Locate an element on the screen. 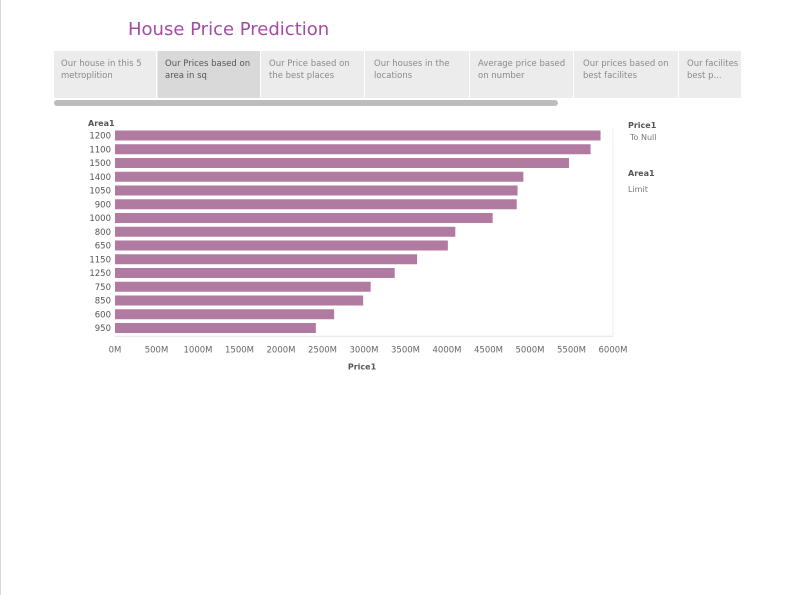 This screenshot has width=794, height=595. tab-locations: Our houses in the locations is located at coordinates (418, 74).